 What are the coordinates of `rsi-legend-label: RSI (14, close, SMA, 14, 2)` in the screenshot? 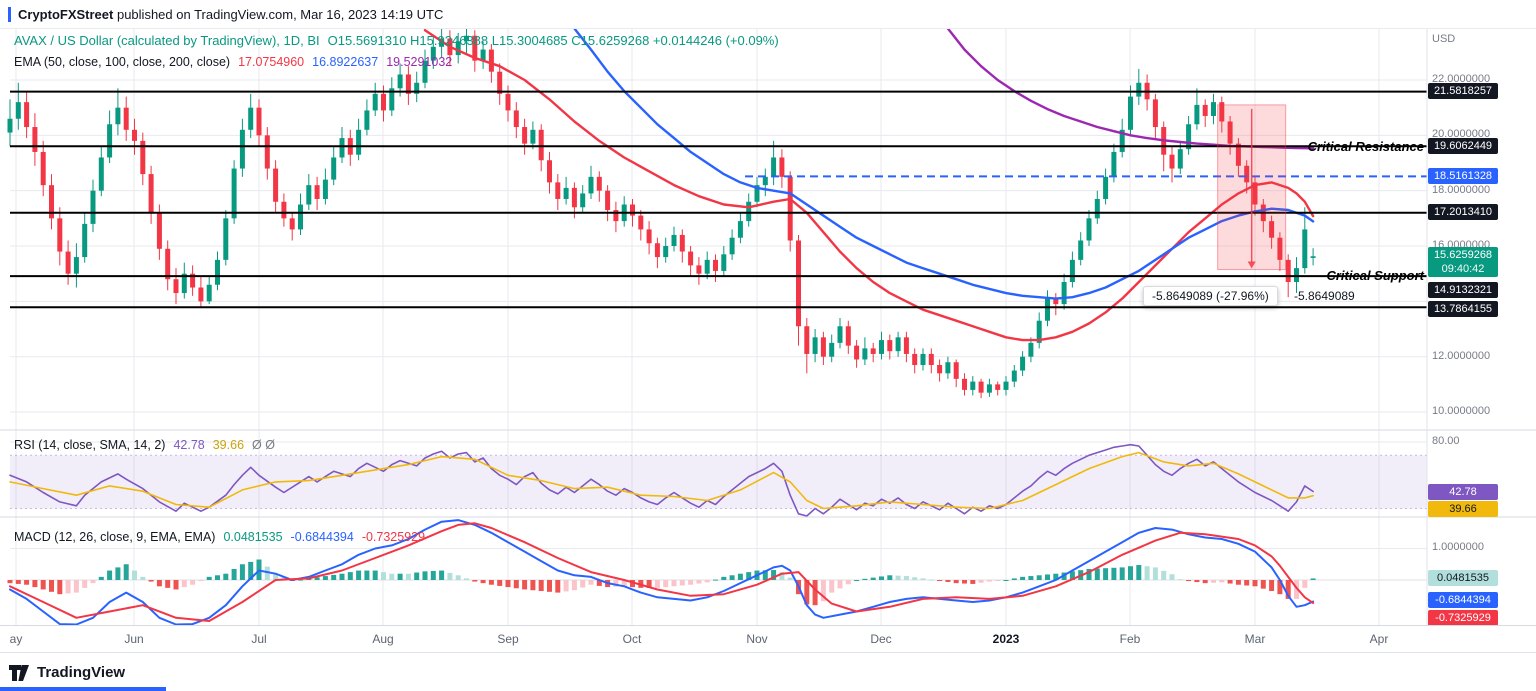 It's located at (90, 445).